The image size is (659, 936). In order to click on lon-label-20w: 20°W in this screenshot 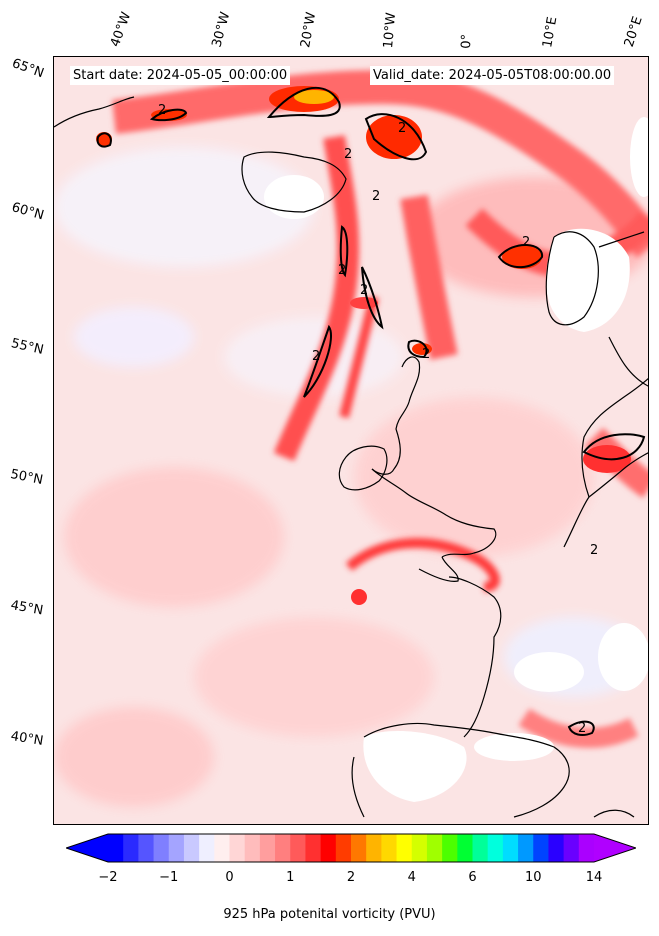, I will do `click(309, 30)`.